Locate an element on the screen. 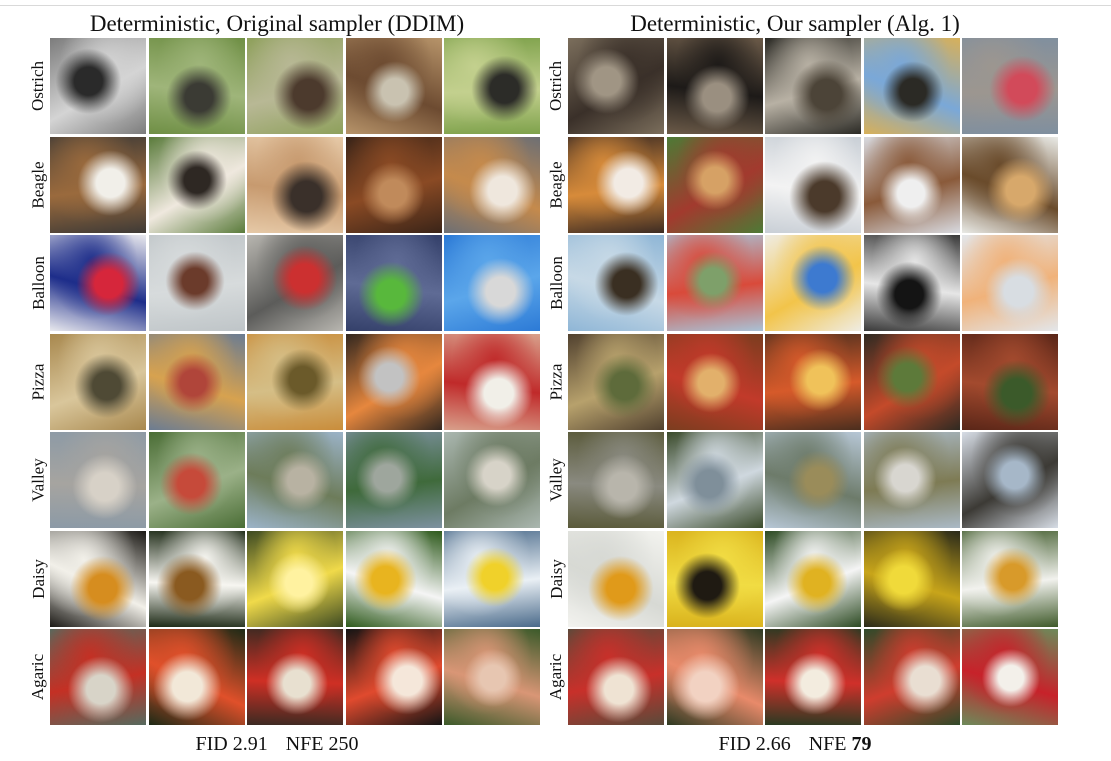 Image resolution: width=1111 pixels, height=761 pixels. fid-score: FID 2.66 is located at coordinates (754, 744).